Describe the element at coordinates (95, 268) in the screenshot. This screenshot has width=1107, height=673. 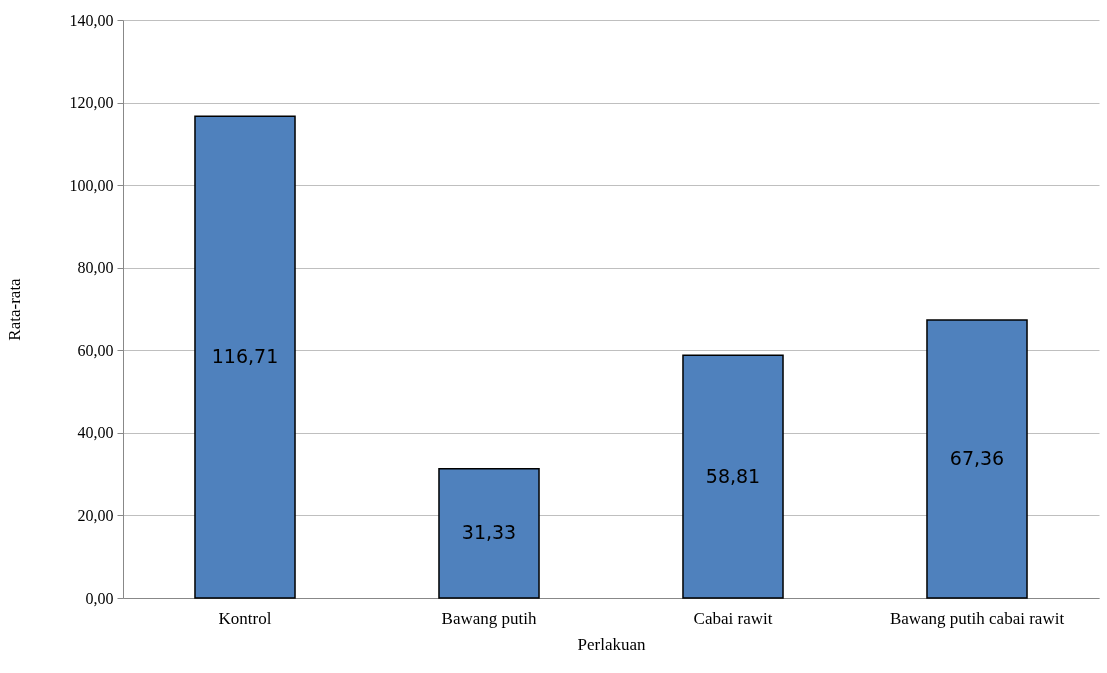
I see `y-tick-label: 80,00` at that location.